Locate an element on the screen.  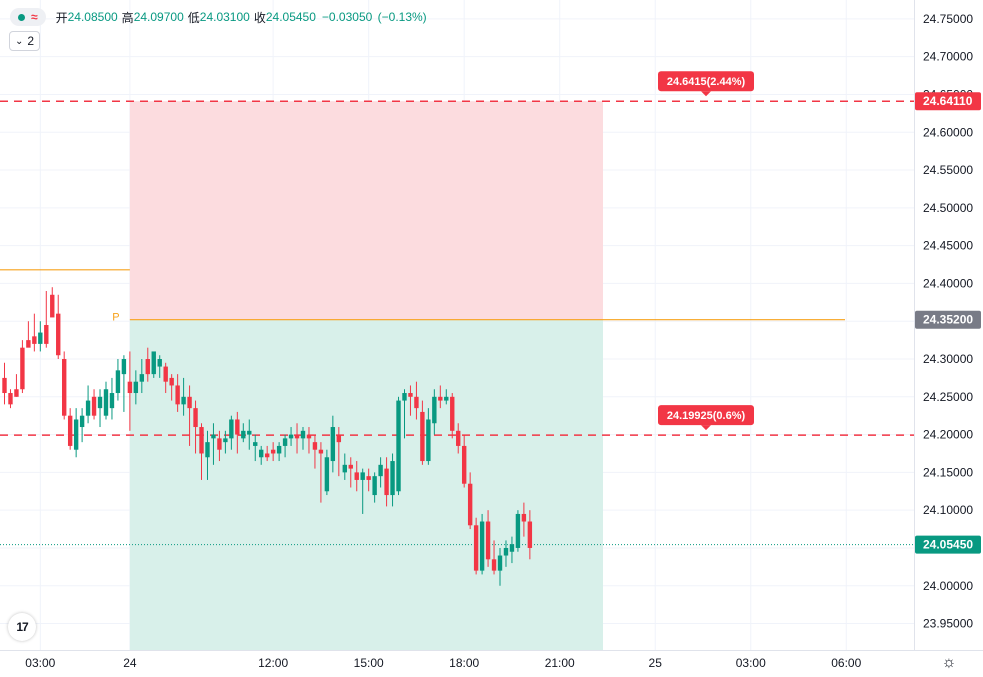
change-percent: (−0.13%) is located at coordinates (402, 17).